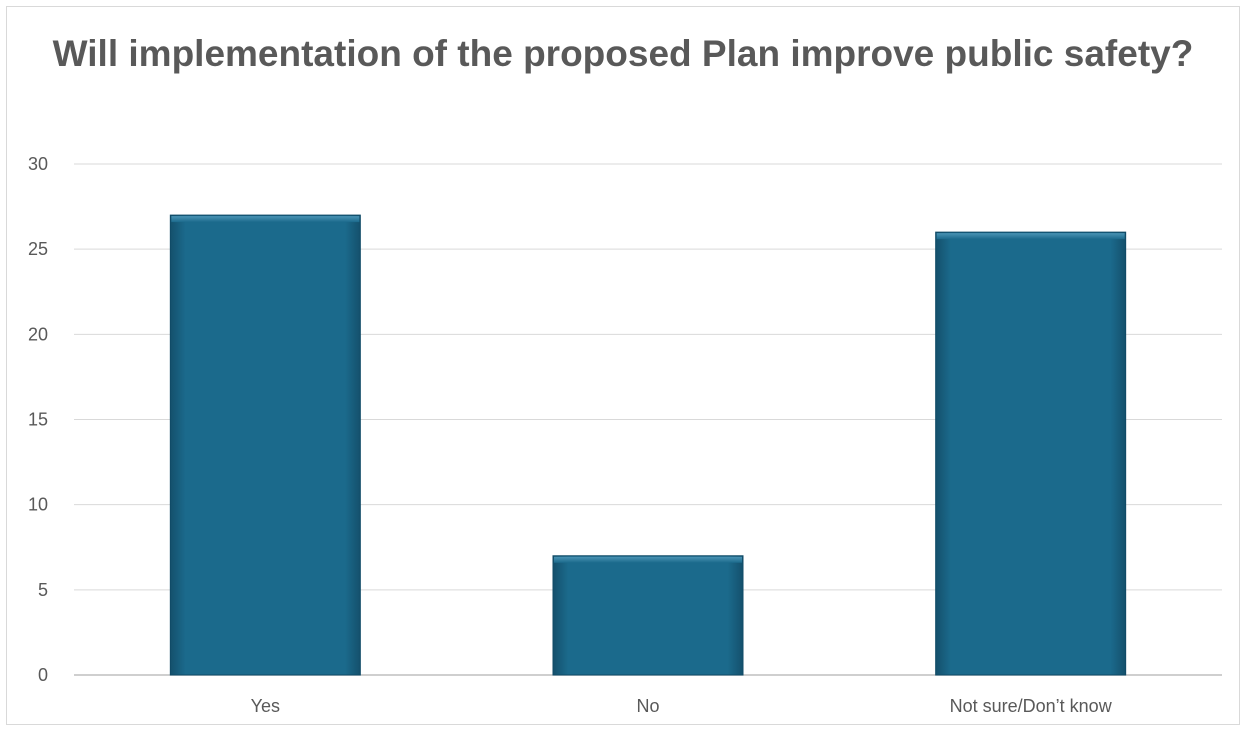 The height and width of the screenshot is (731, 1246). What do you see at coordinates (43, 590) in the screenshot?
I see `y-tick-label: 5` at bounding box center [43, 590].